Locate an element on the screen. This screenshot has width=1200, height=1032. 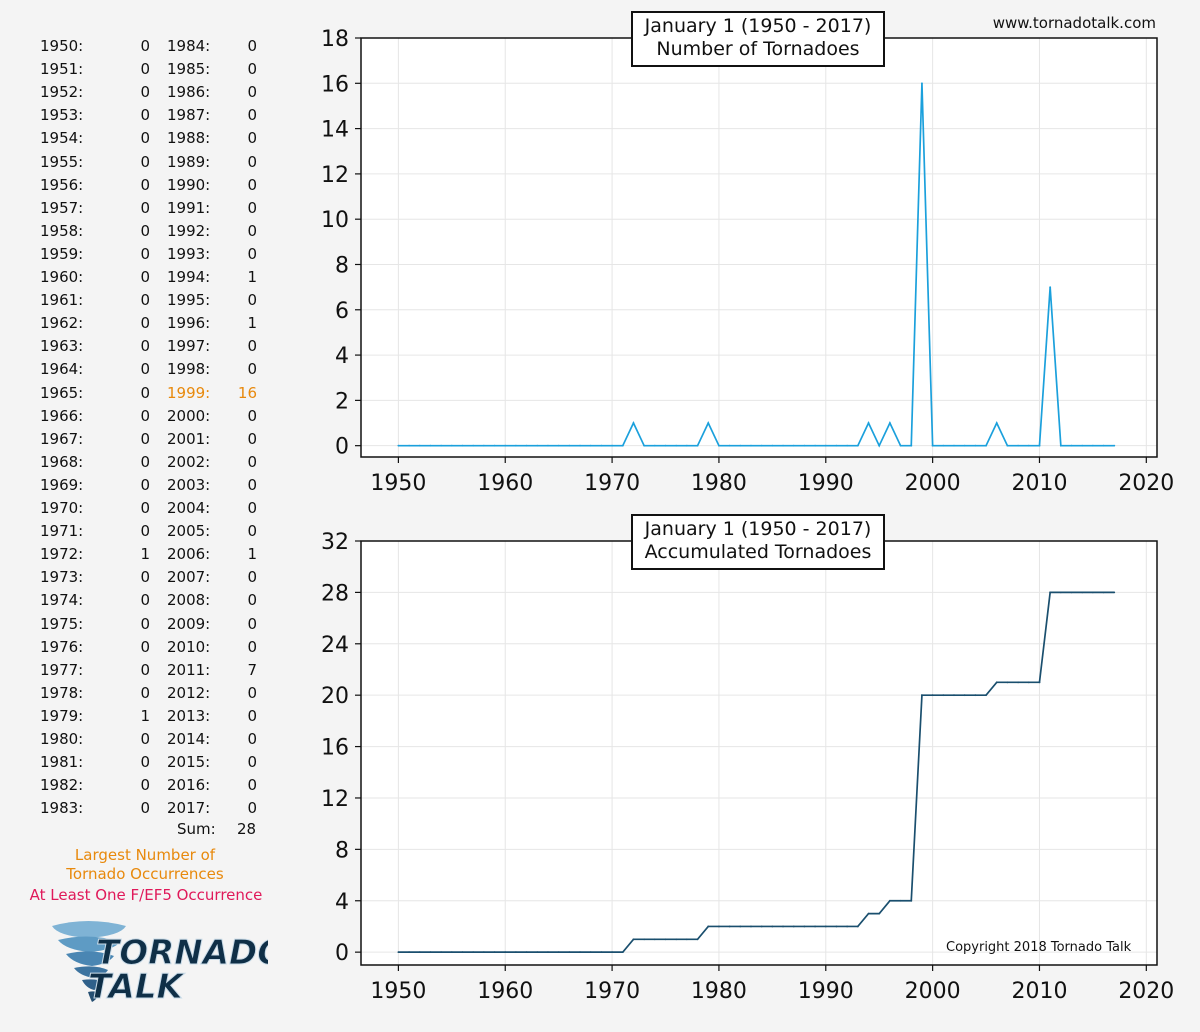
year-label: 2001: is located at coordinates (189, 438).